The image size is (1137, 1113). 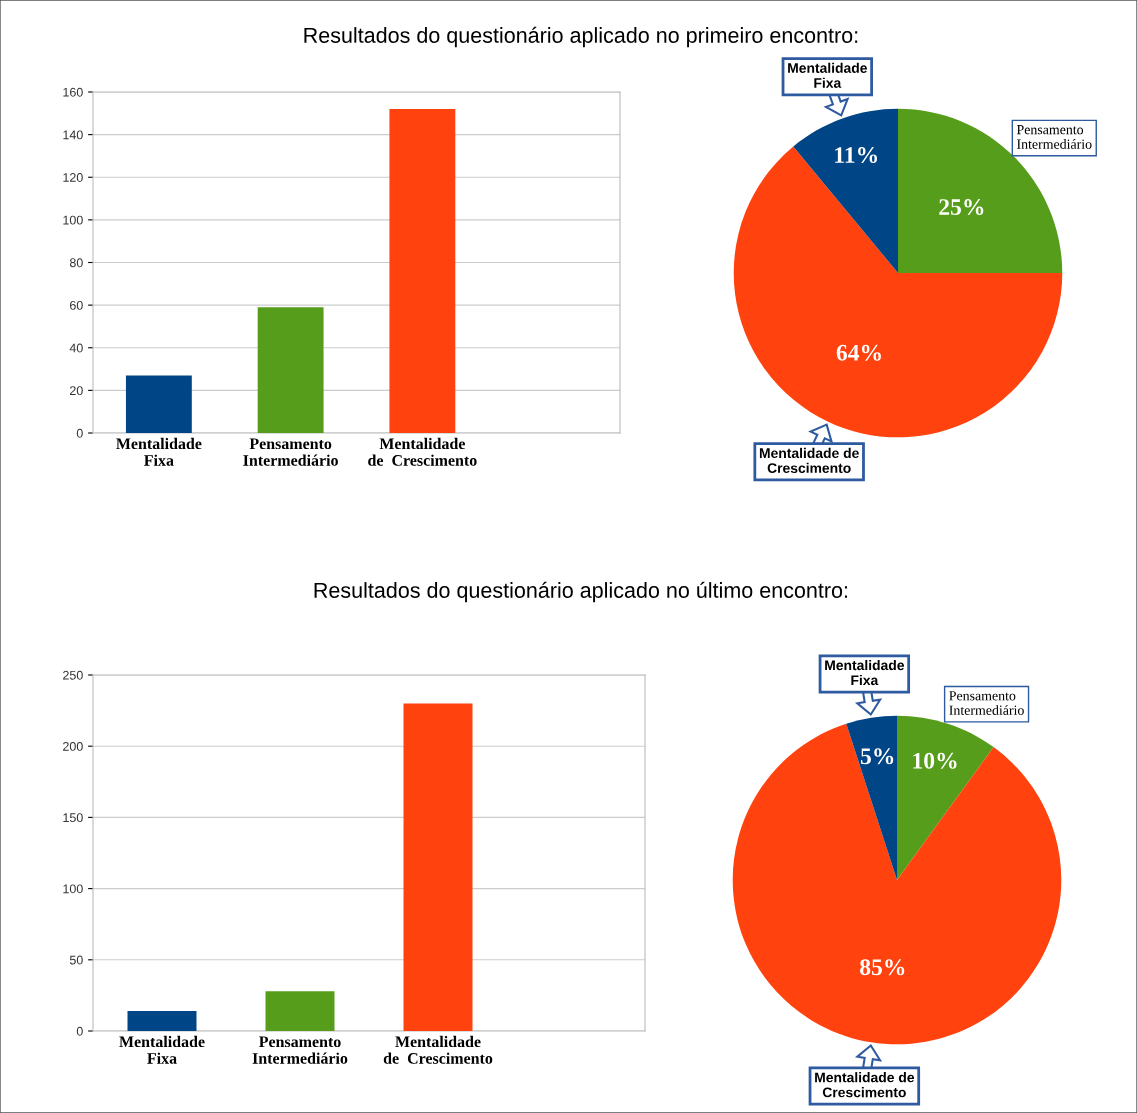 I want to click on slice-label: Mentalidade de Crescimento, so click(x=865, y=1085).